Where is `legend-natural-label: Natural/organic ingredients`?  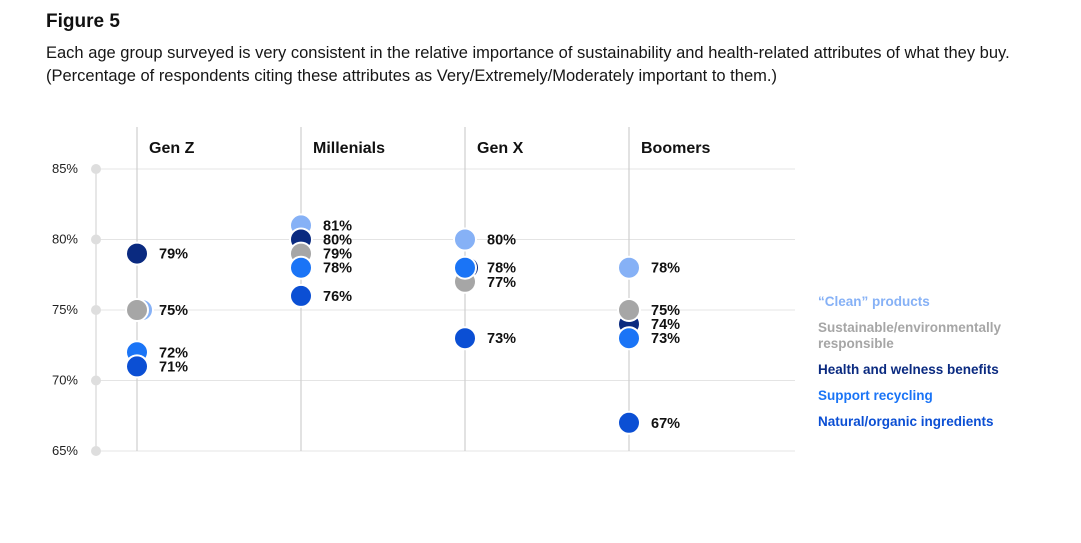
legend-natural-label: Natural/organic ingredients is located at coordinates (906, 421).